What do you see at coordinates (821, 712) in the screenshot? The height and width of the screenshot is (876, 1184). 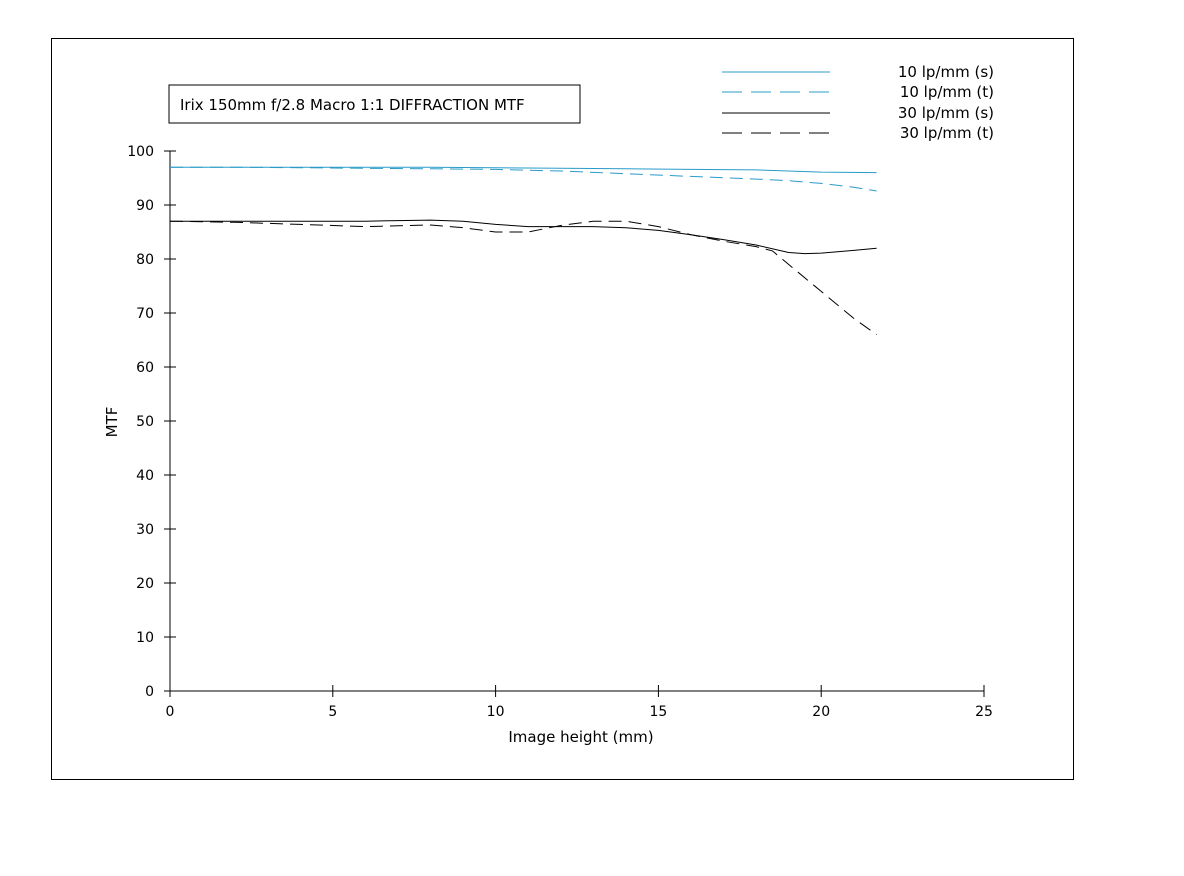 I see `x-tick-label: 20` at bounding box center [821, 712].